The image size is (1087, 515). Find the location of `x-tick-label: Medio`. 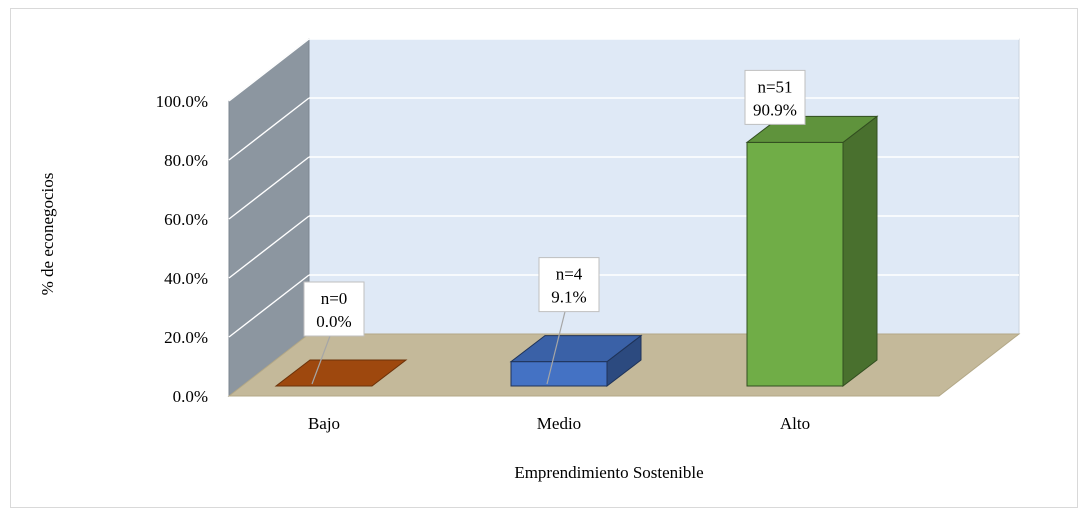

x-tick-label: Medio is located at coordinates (559, 423).